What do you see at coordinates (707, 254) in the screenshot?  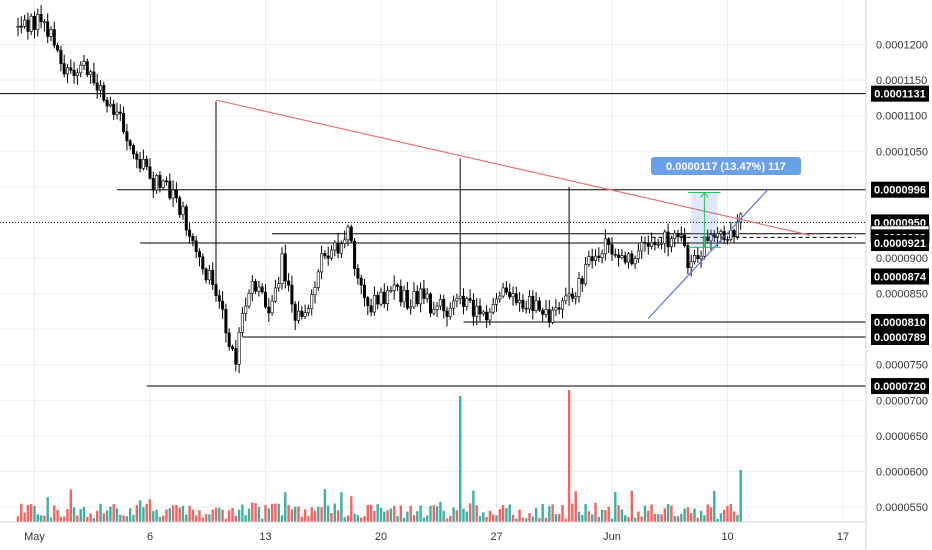 I see `trendline-blue` at bounding box center [707, 254].